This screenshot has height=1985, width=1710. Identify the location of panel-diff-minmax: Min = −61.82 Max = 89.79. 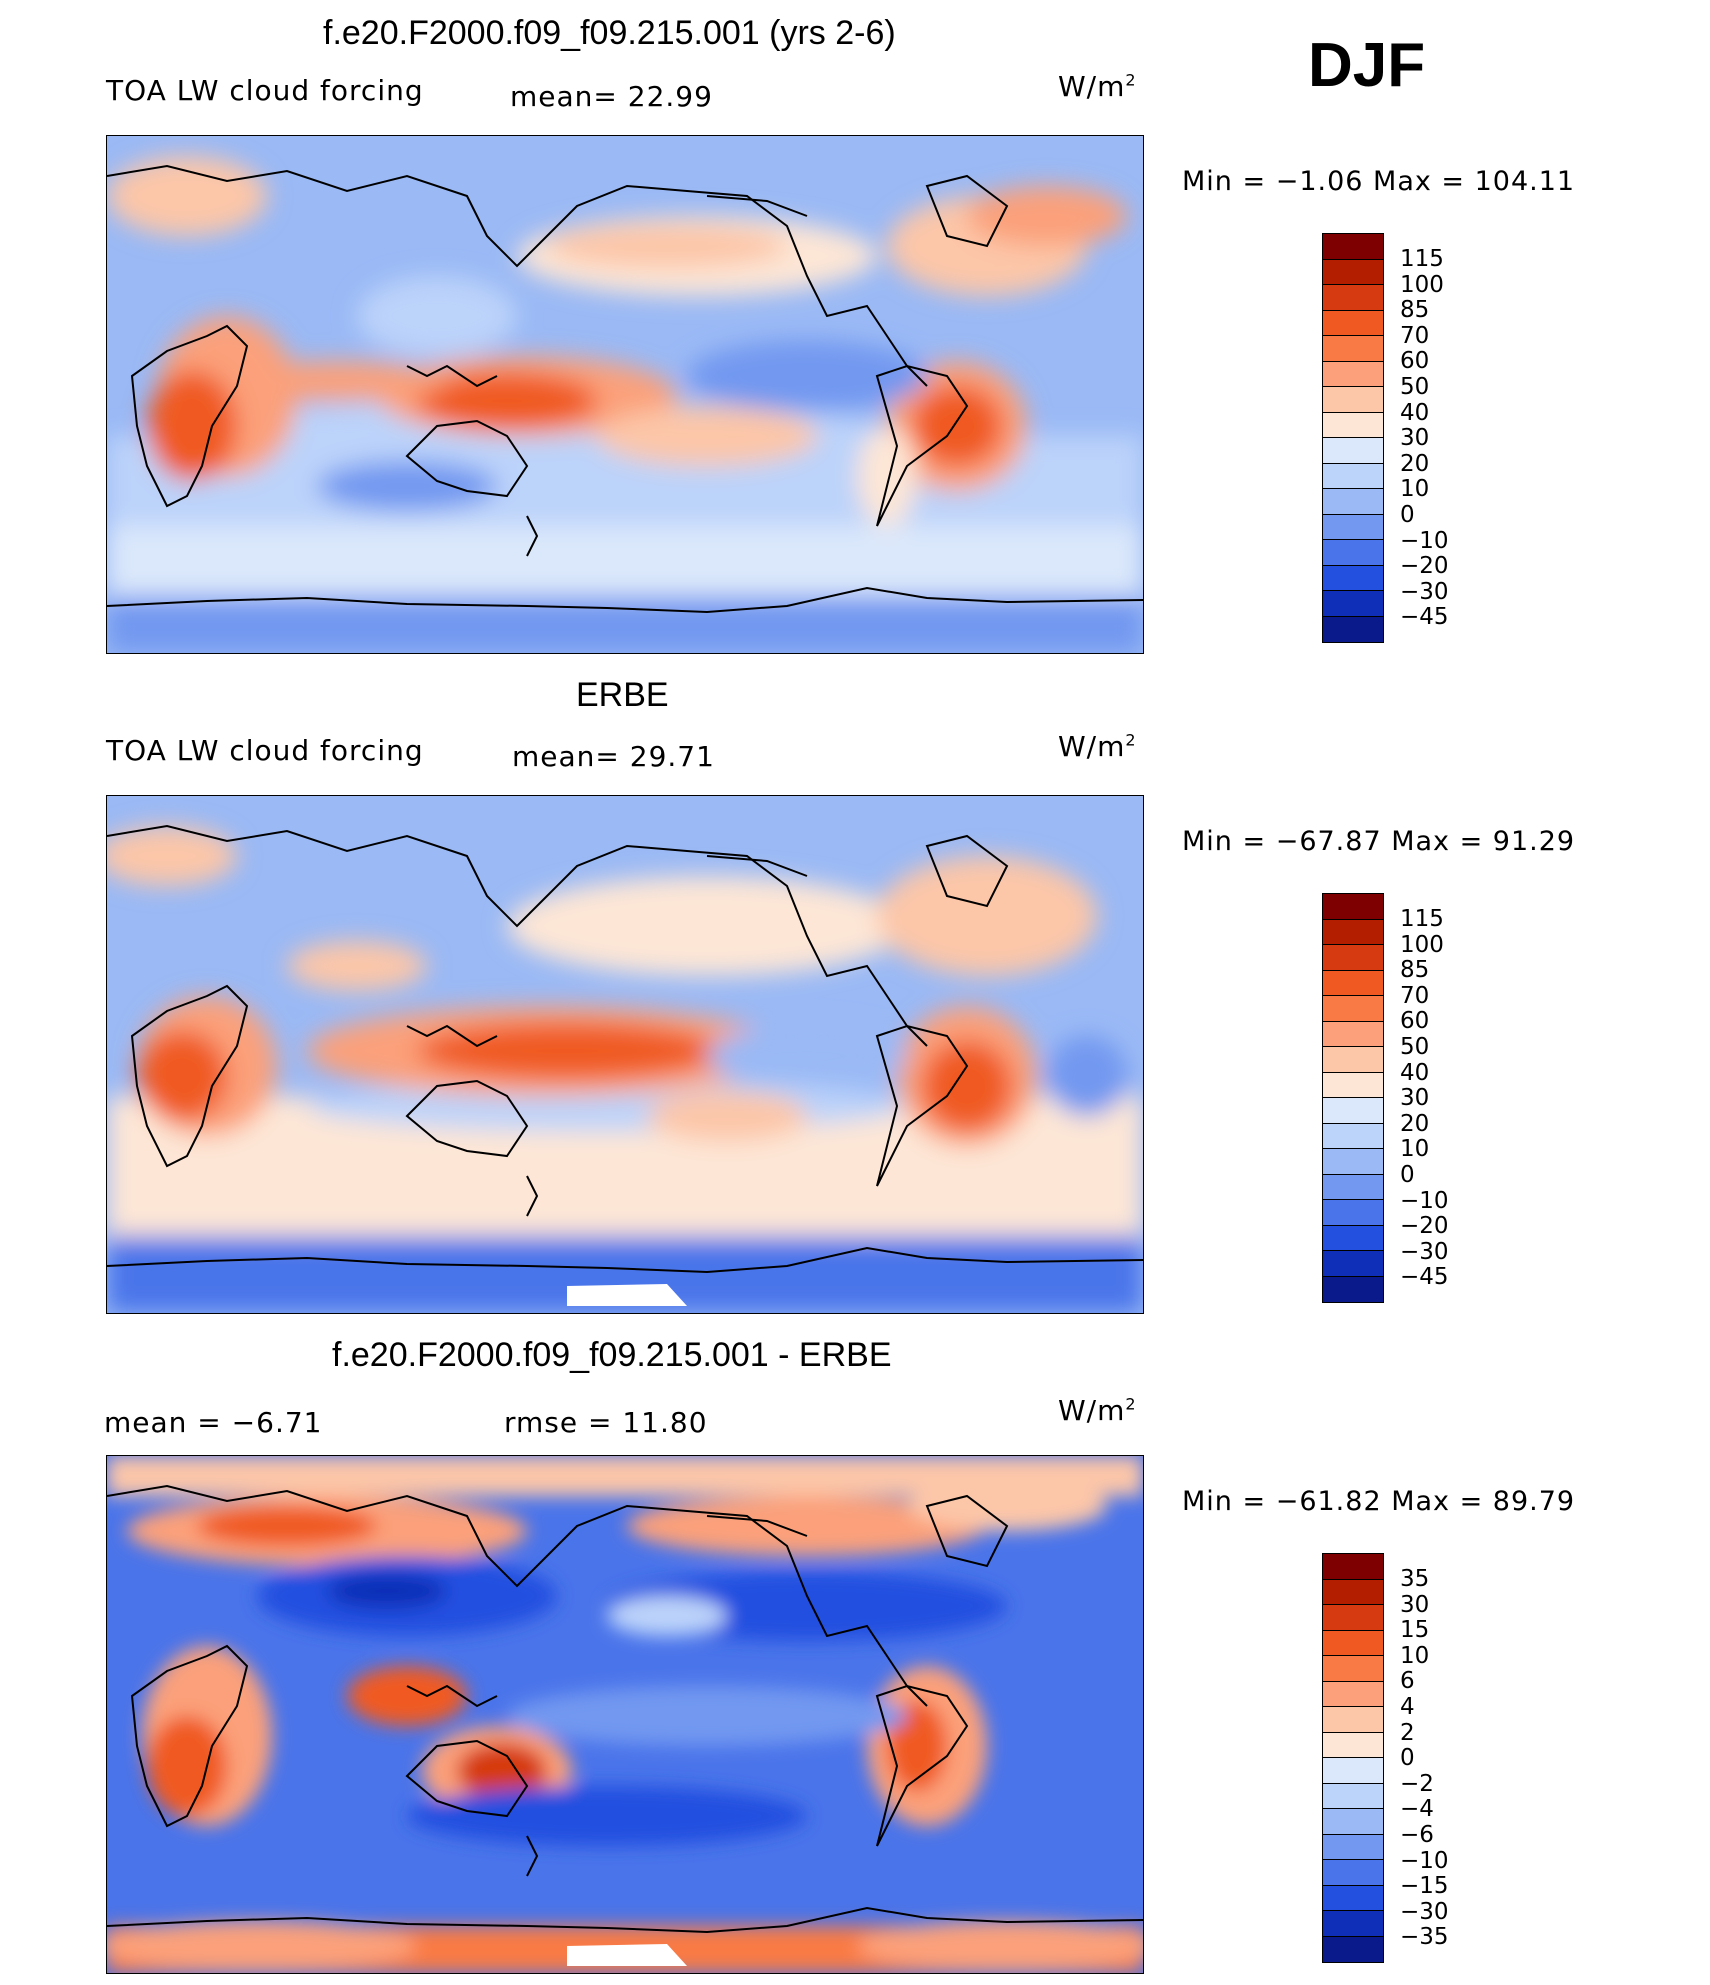
(1379, 1501).